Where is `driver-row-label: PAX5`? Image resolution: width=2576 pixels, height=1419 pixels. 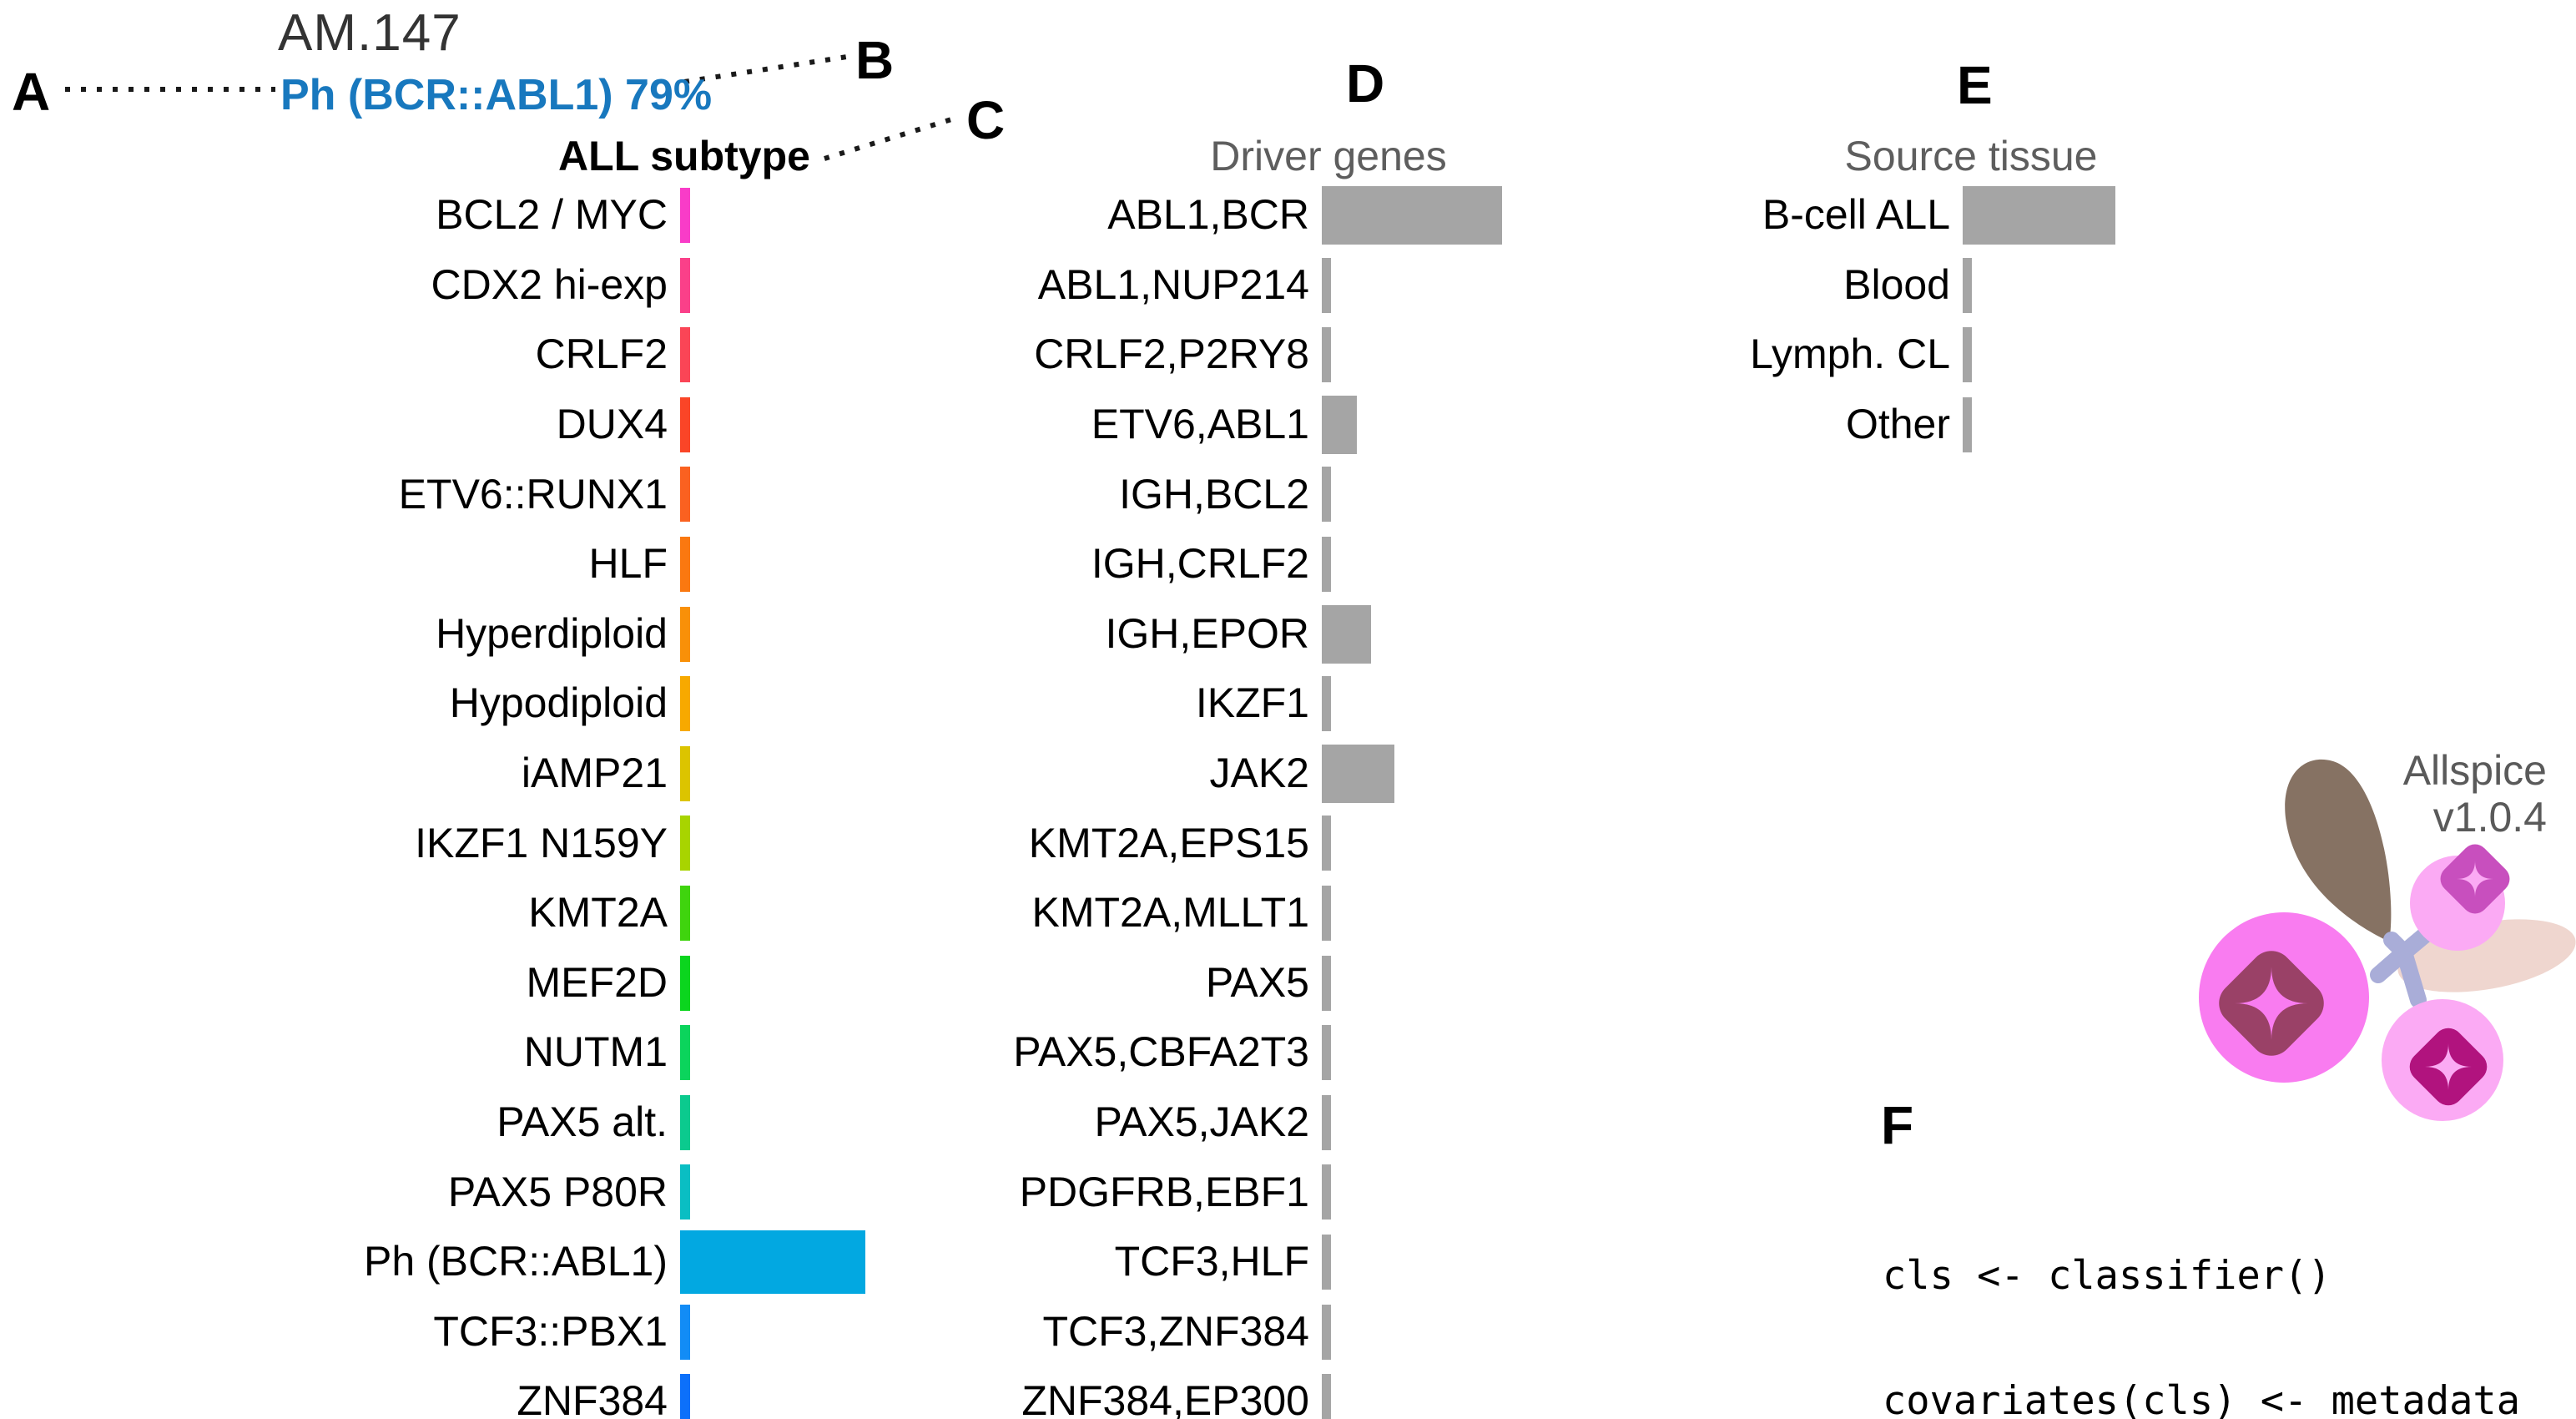 driver-row-label: PAX5 is located at coordinates (1257, 982).